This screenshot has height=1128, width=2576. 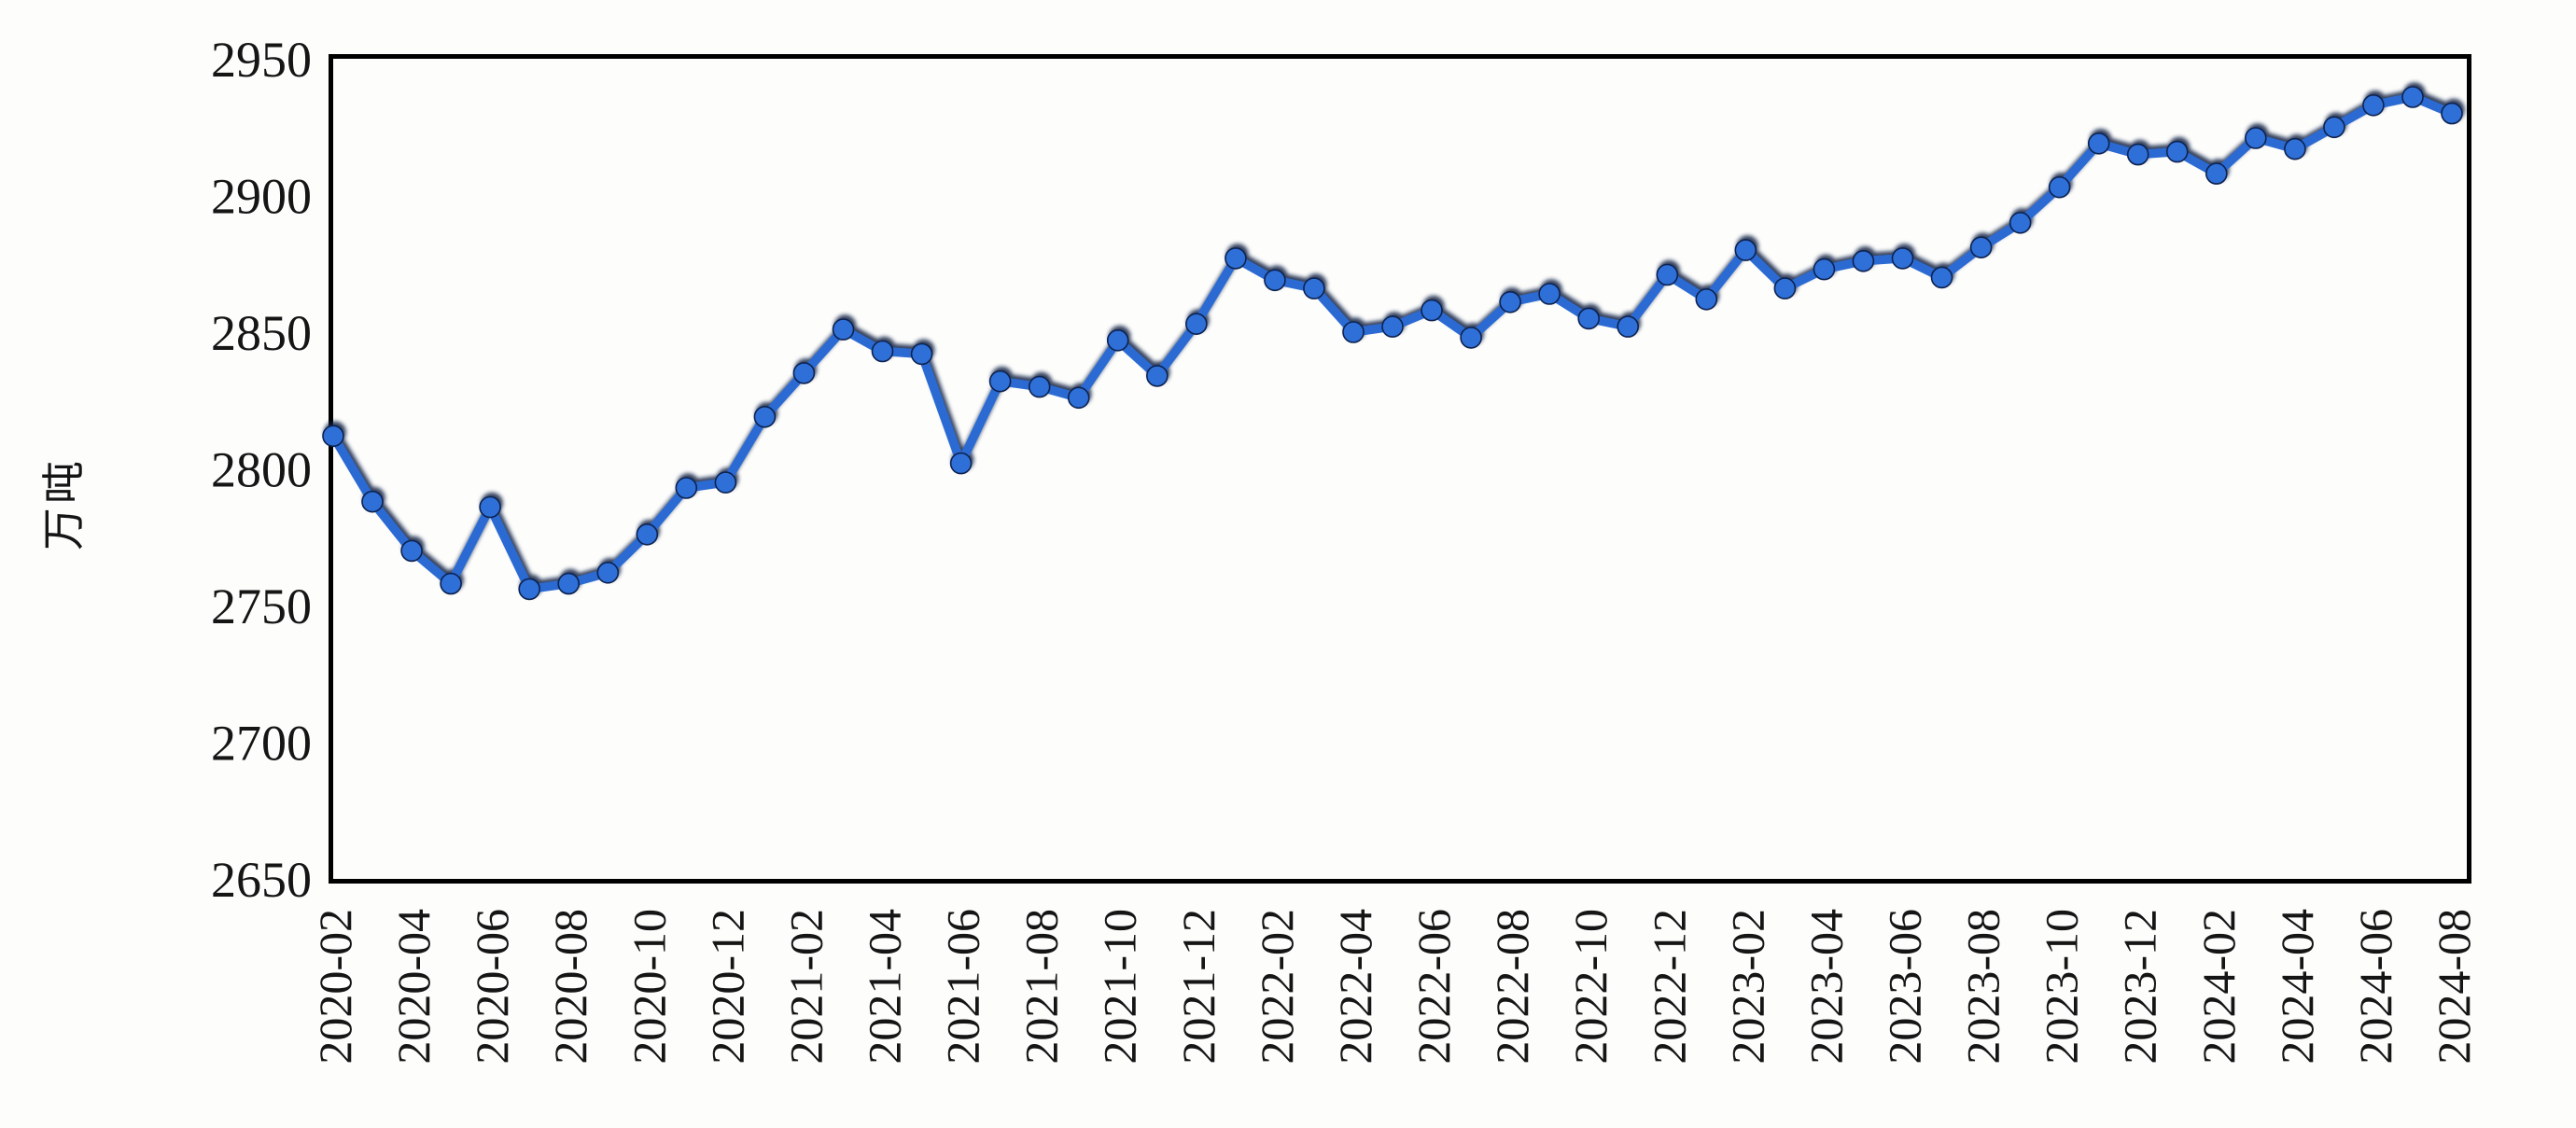 What do you see at coordinates (1120, 987) in the screenshot?
I see `x-tick-label: 2021-10` at bounding box center [1120, 987].